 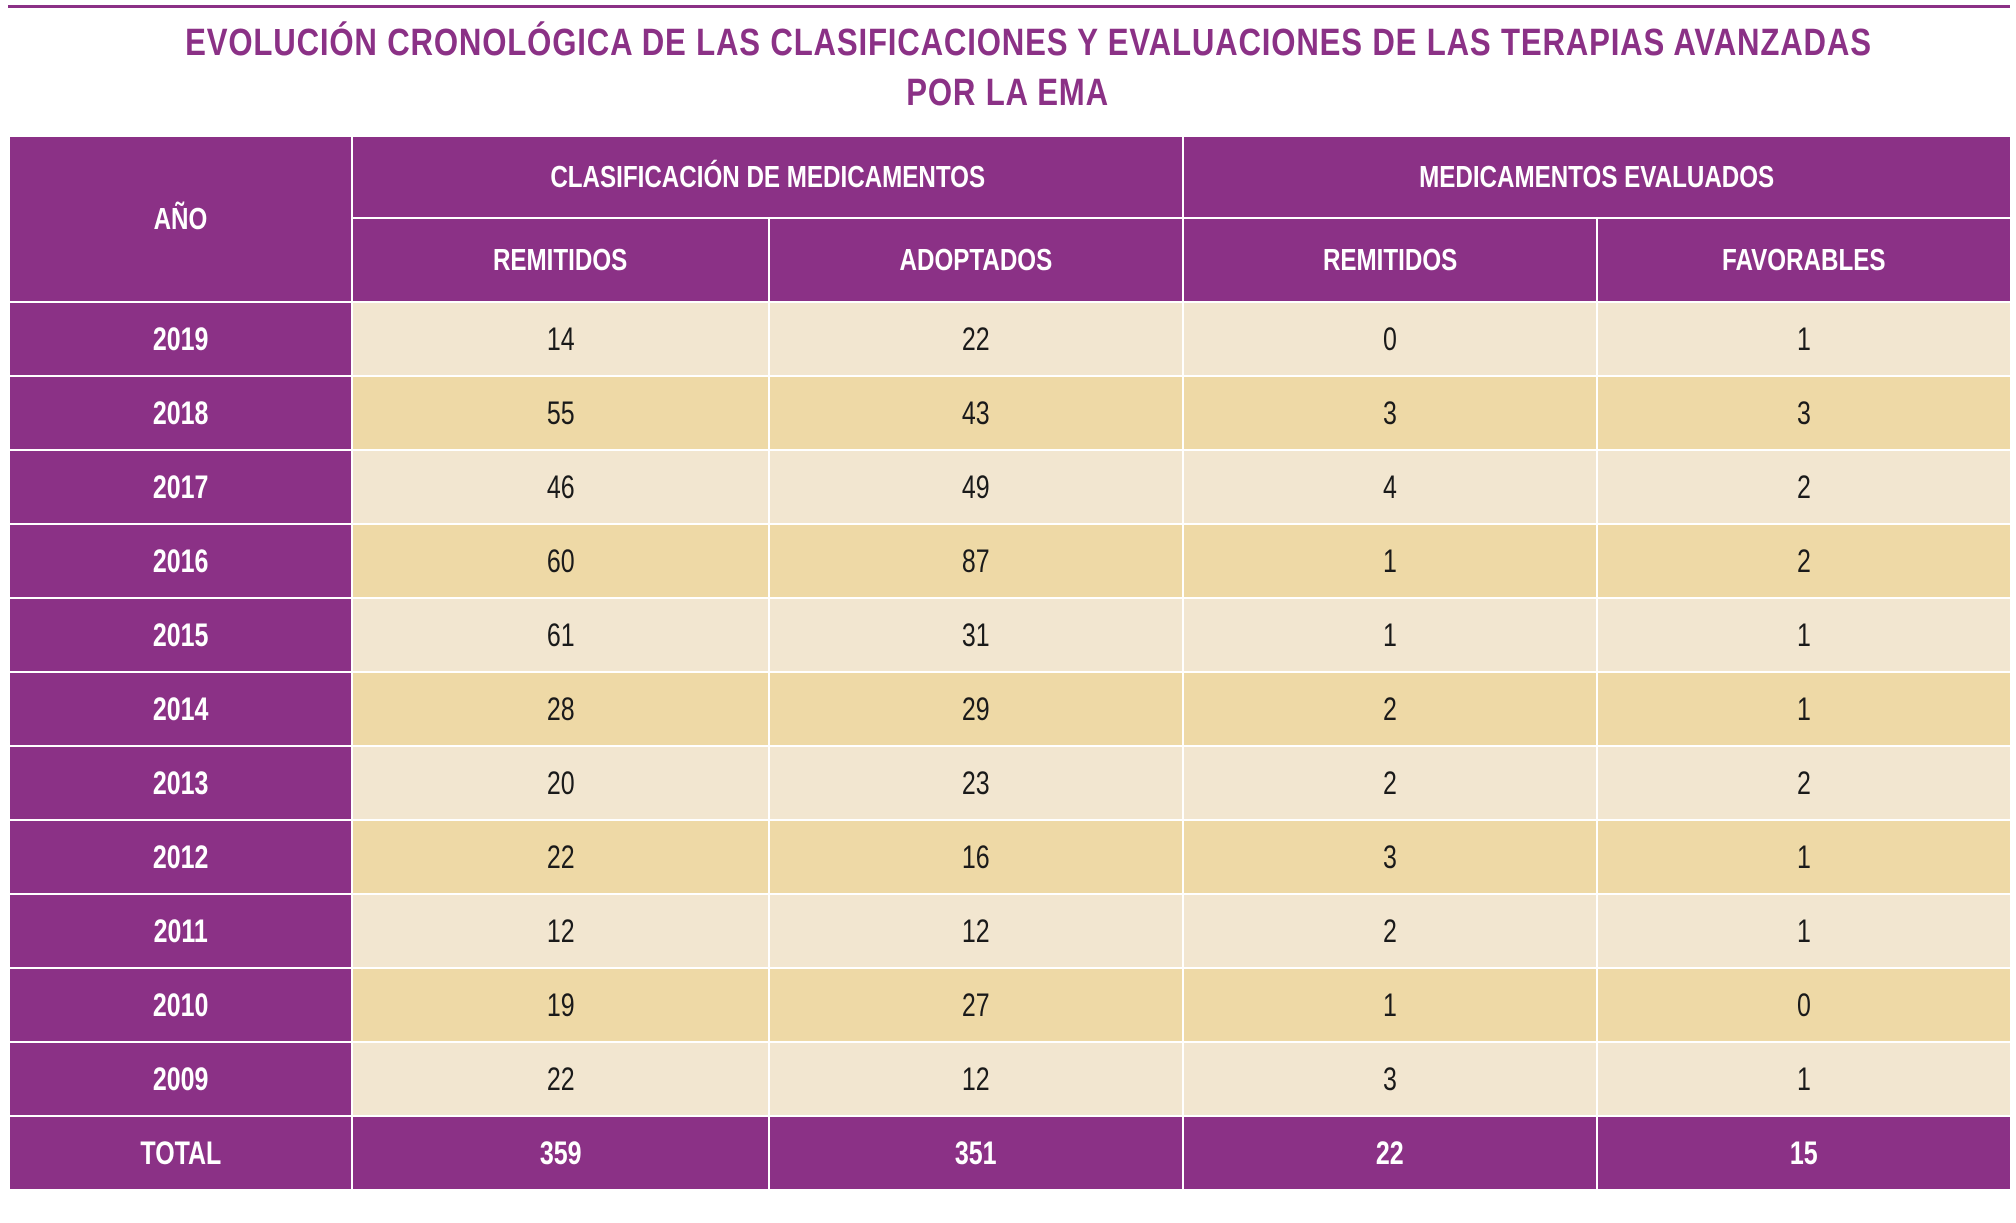 What do you see at coordinates (180, 1005) in the screenshot?
I see `year-cell: 2010` at bounding box center [180, 1005].